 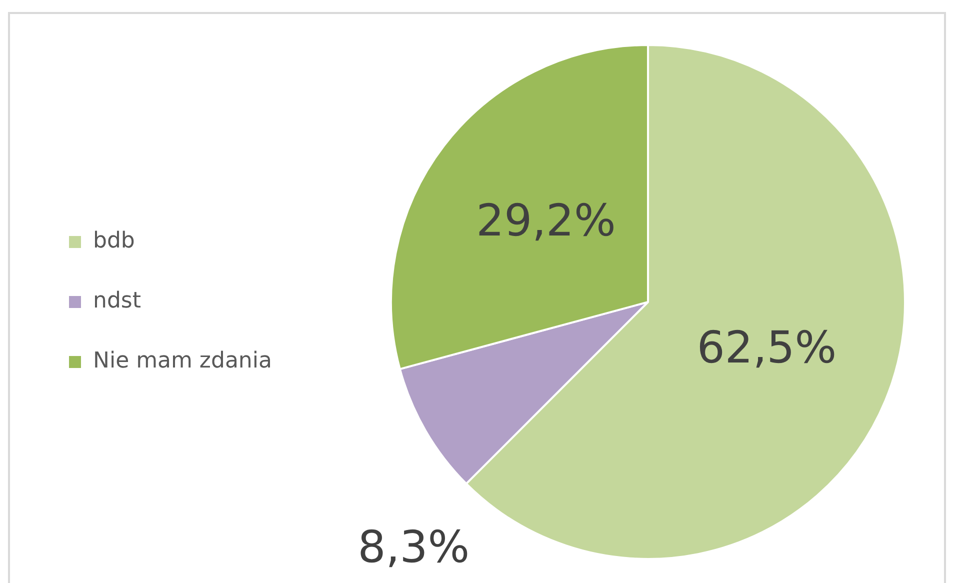 What do you see at coordinates (182, 361) in the screenshot?
I see `legend-label: Nie mam zdania` at bounding box center [182, 361].